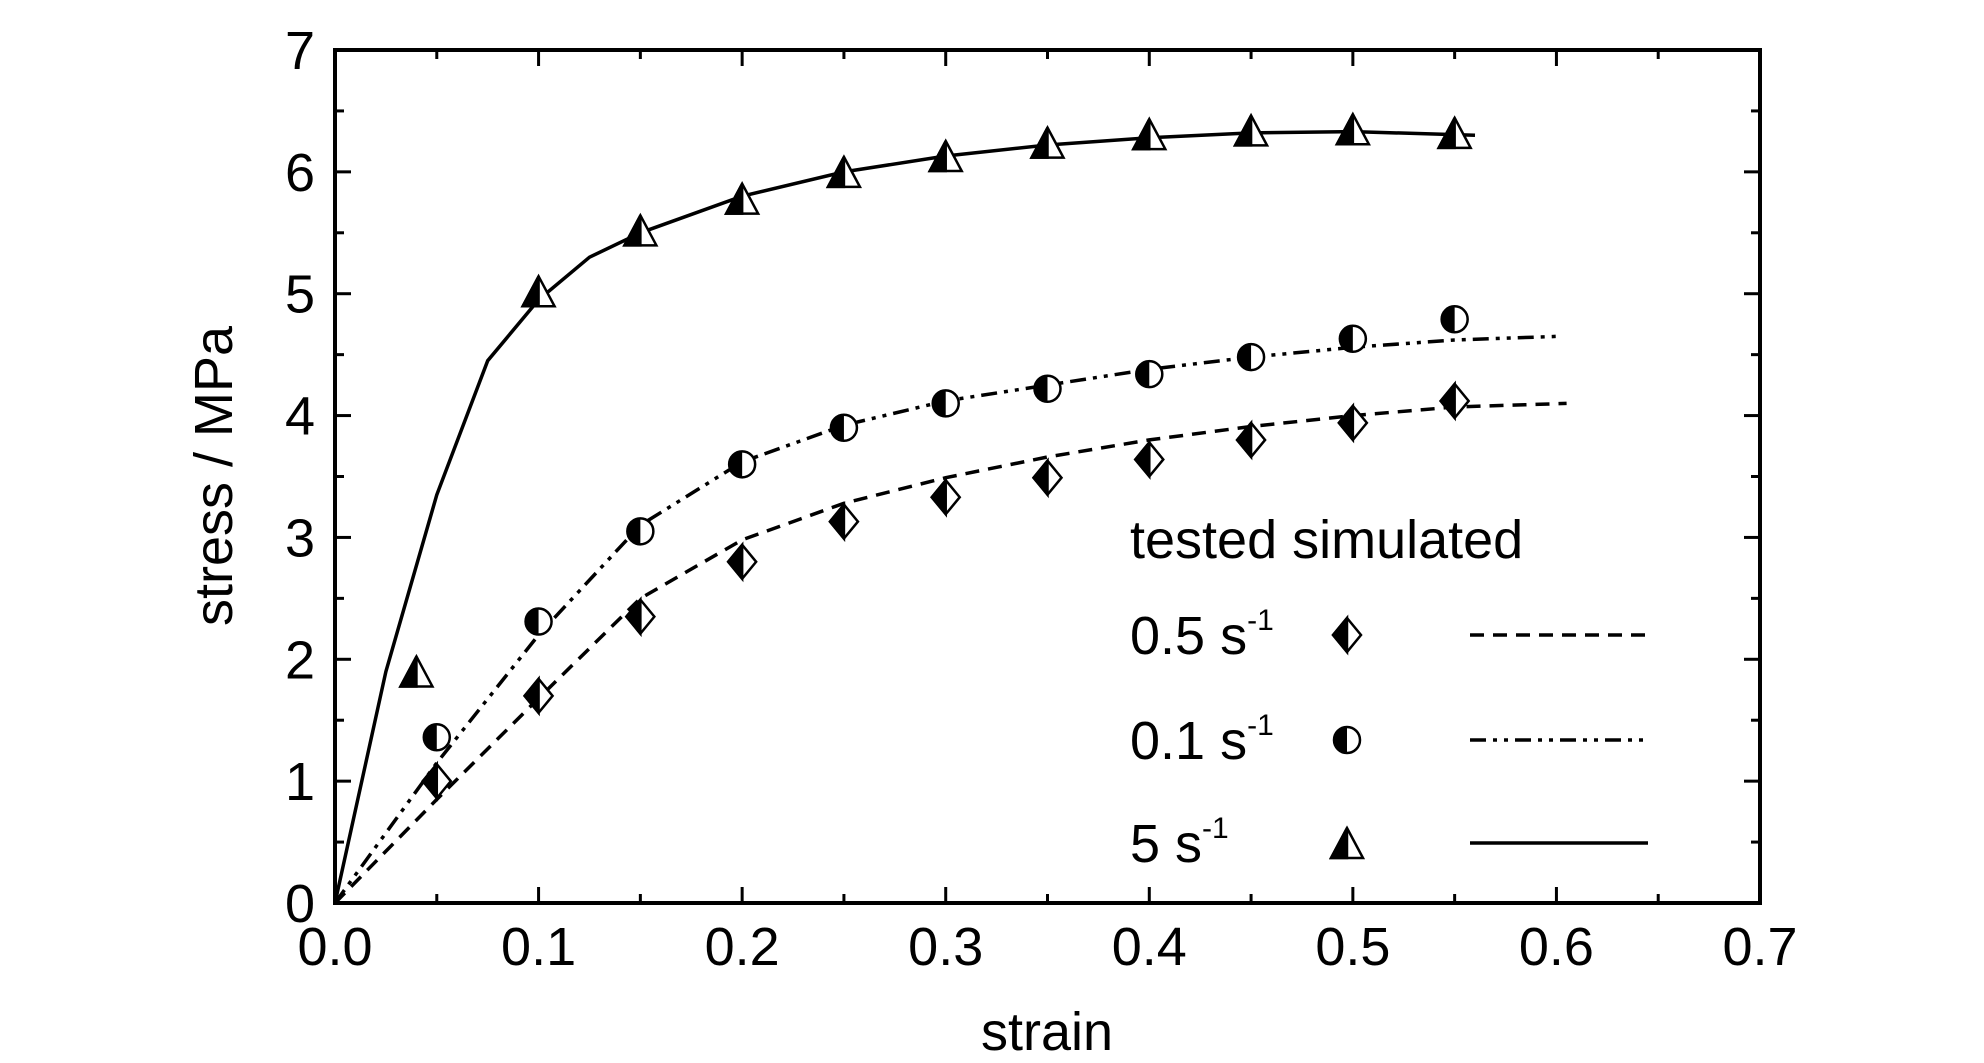  Describe the element at coordinates (214, 475) in the screenshot. I see `y-axis-label: stress / MPa` at that location.